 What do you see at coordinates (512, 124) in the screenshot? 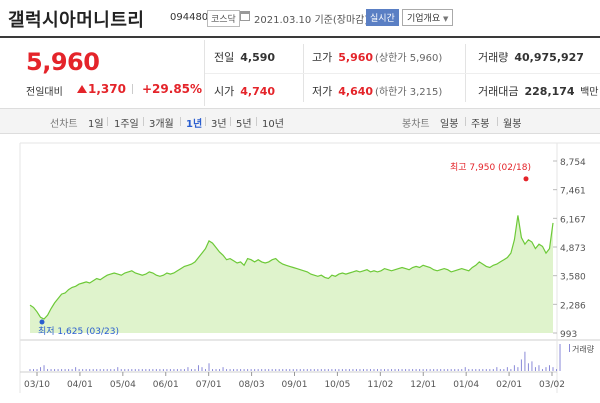
I see `candle-tab-monthly: 월봉` at bounding box center [512, 124].